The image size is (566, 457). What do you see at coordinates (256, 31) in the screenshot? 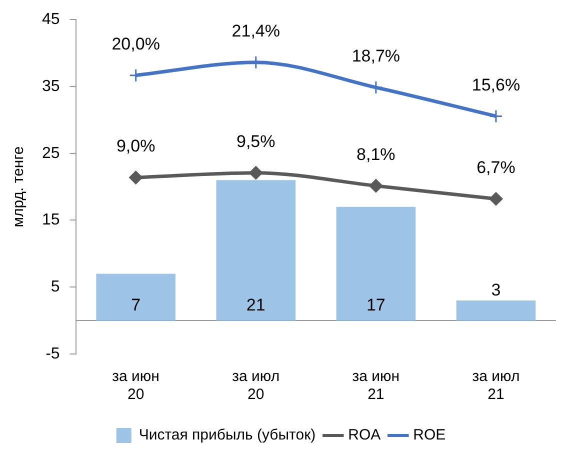
I see `data-label: 21,4%` at bounding box center [256, 31].